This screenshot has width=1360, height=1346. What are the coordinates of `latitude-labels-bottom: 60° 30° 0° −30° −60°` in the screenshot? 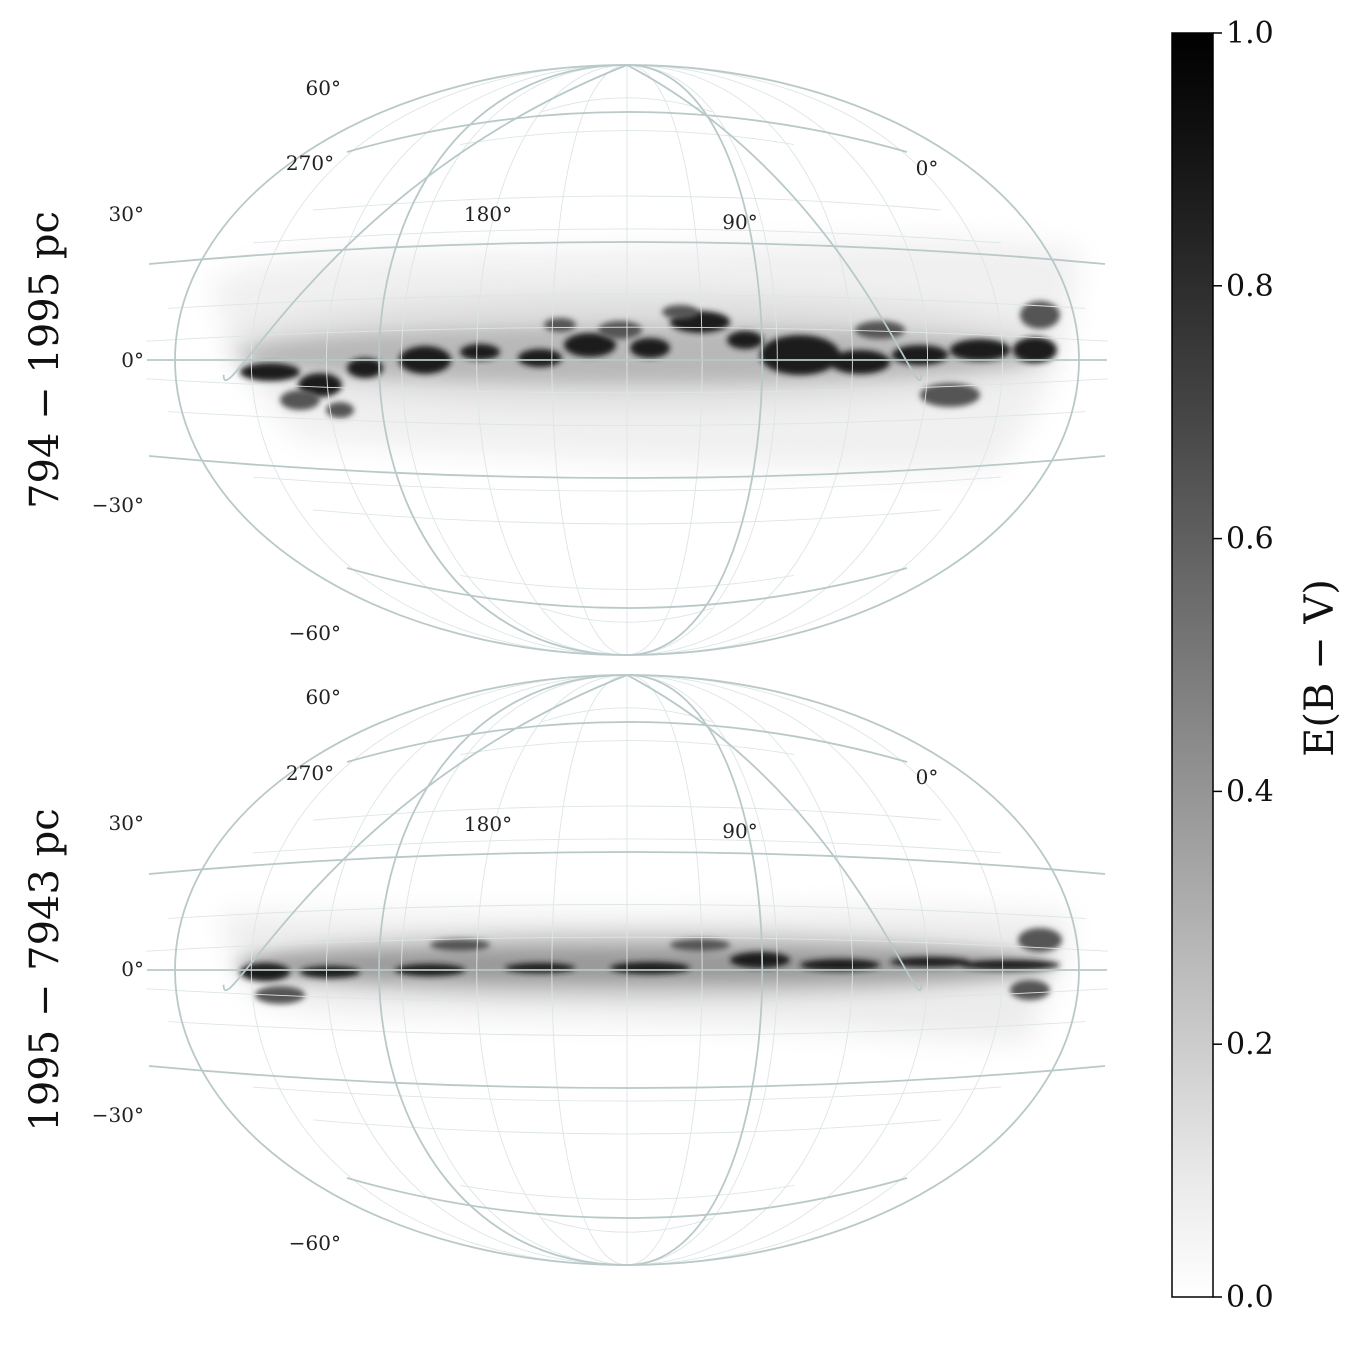 It's located at (216, 970).